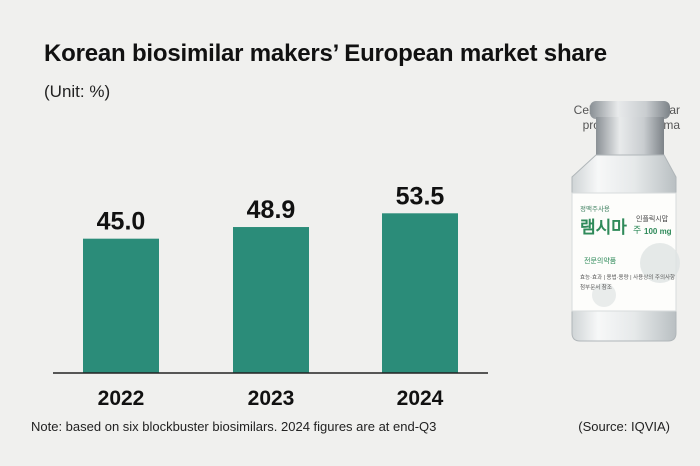  Describe the element at coordinates (271, 300) in the screenshot. I see `bar-2023` at that location.